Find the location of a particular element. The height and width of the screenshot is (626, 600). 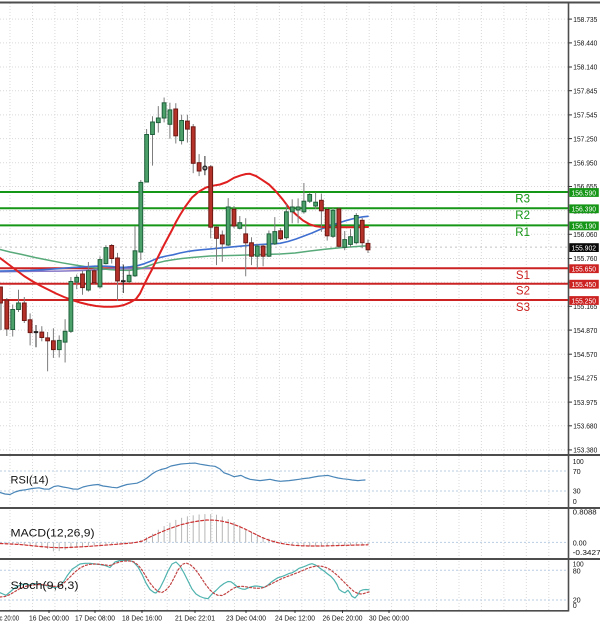

svg-text: 20 is located at coordinates (577, 599).